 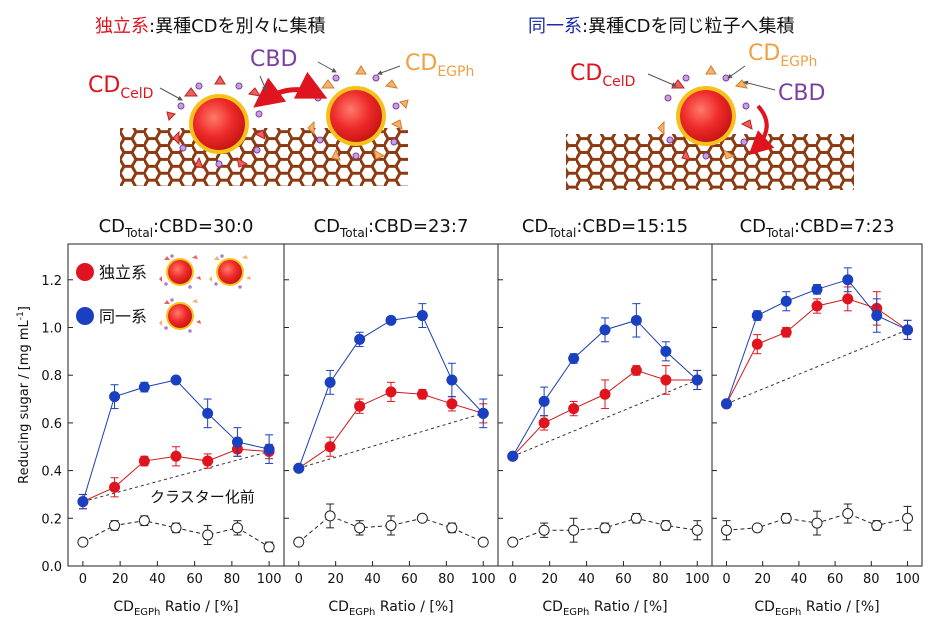 I want to click on legend-marker-independent, so click(x=85, y=272).